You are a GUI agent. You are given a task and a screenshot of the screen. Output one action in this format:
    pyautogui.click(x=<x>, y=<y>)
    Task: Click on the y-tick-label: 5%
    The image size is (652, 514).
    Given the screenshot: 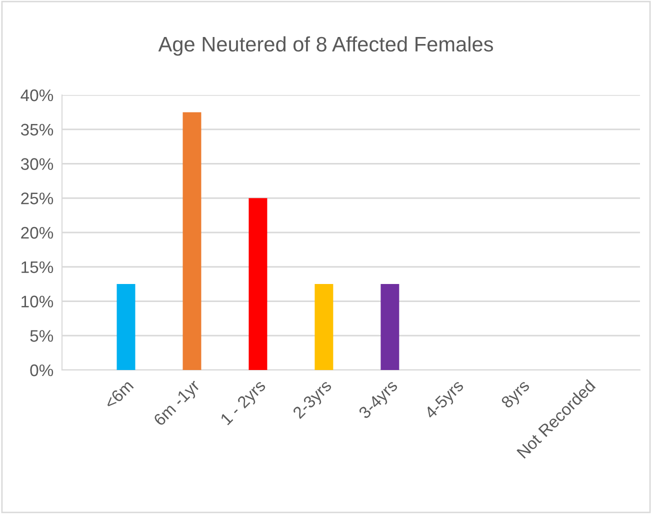 What is the action you would take?
    pyautogui.click(x=42, y=336)
    